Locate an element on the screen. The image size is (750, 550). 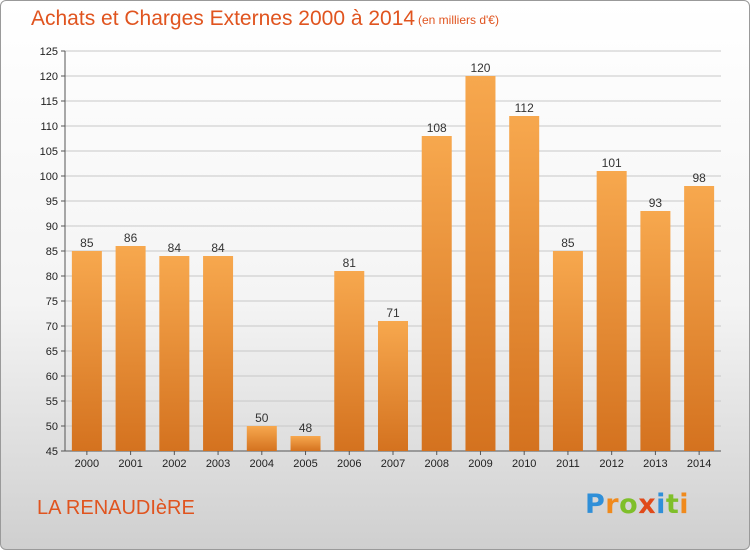
y-tick-label: 120 is located at coordinates (49, 77).